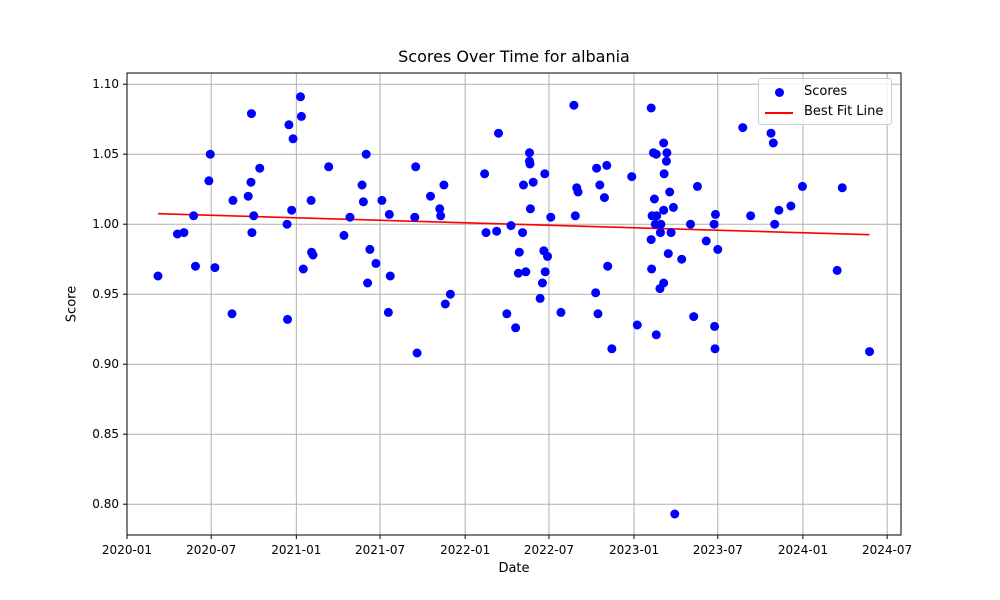 Image resolution: width=1000 pixels, height=600 pixels. I want to click on x-tick-label: 2023-07, so click(718, 550).